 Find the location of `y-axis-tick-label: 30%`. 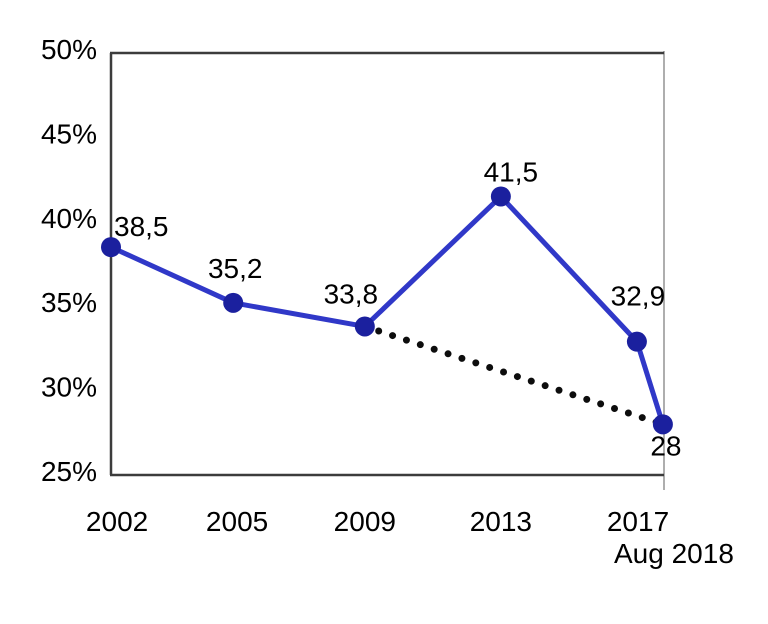

y-axis-tick-label: 30% is located at coordinates (69, 387).